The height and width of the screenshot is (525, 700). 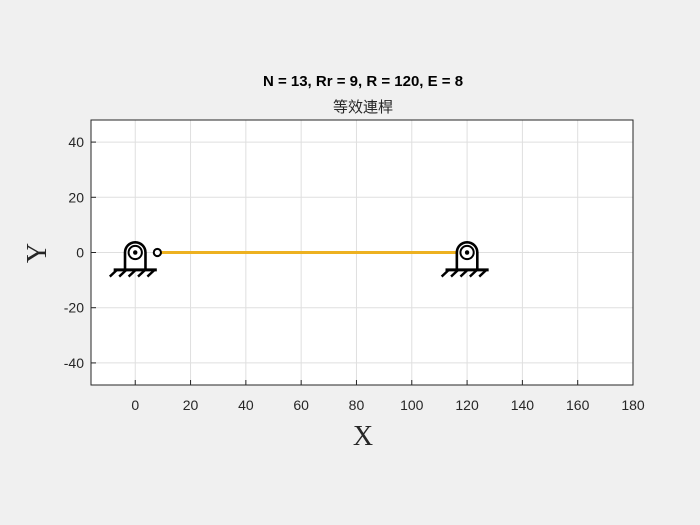 I want to click on y-tick-label: -20, so click(x=74, y=308).